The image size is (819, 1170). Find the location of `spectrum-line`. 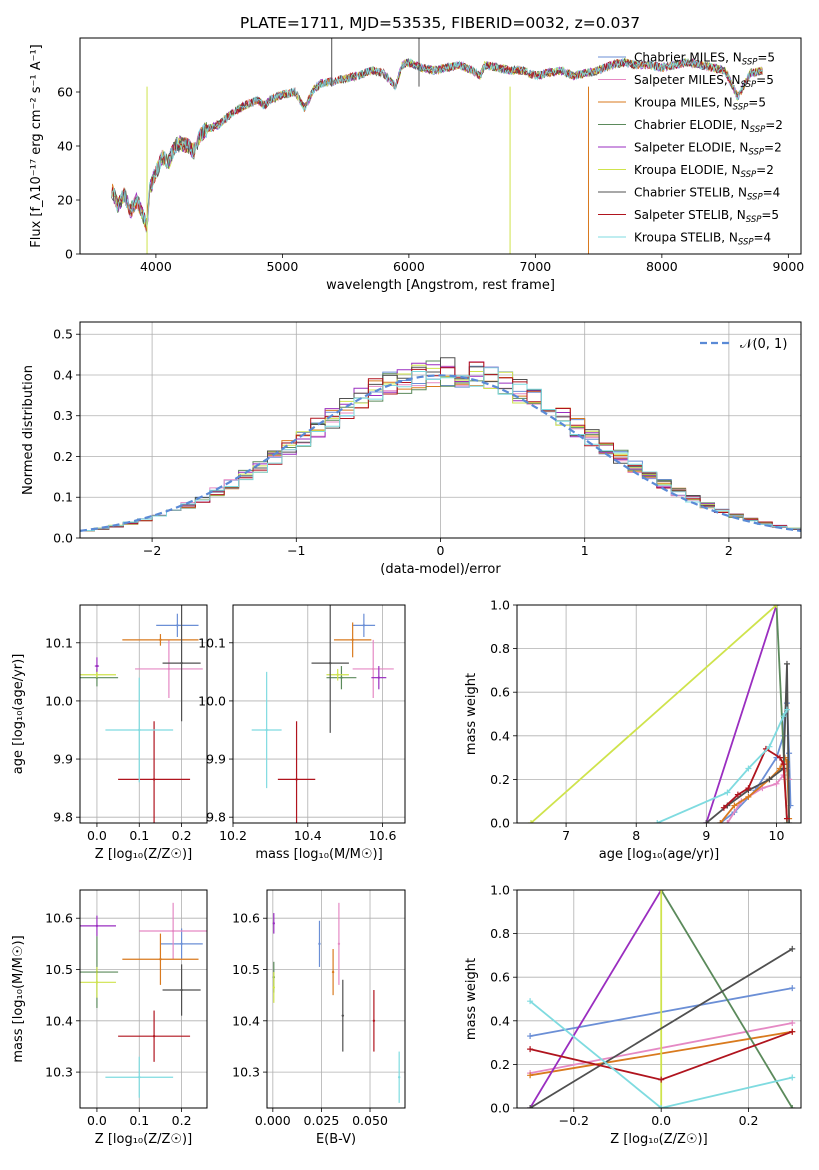

spectrum-line is located at coordinates (437, 143).